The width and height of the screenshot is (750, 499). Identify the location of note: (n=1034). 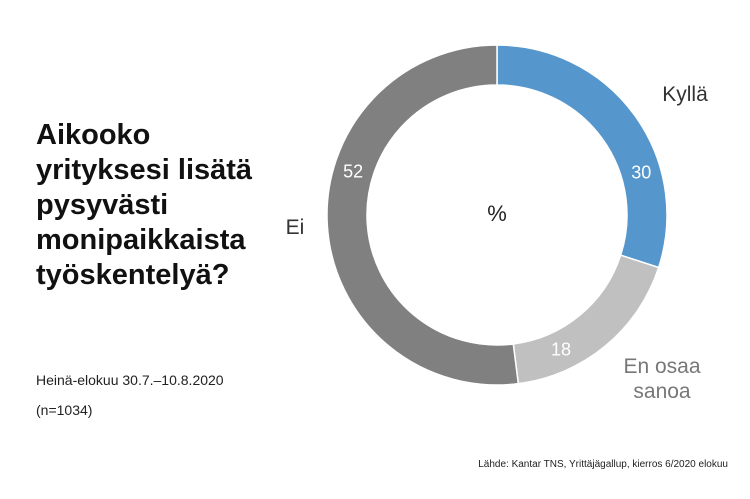
(64, 410).